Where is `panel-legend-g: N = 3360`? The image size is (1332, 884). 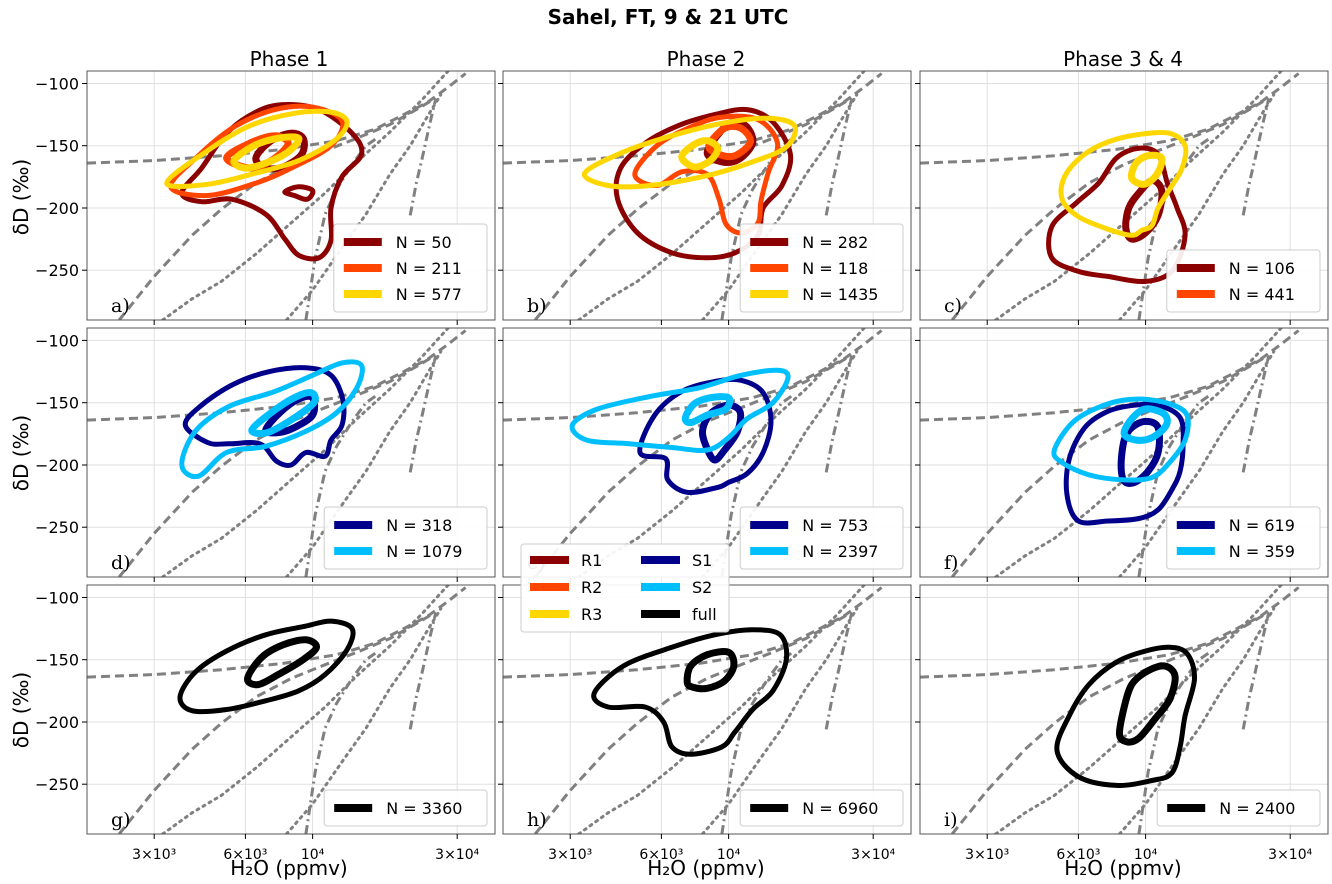
panel-legend-g: N = 3360 is located at coordinates (405, 808).